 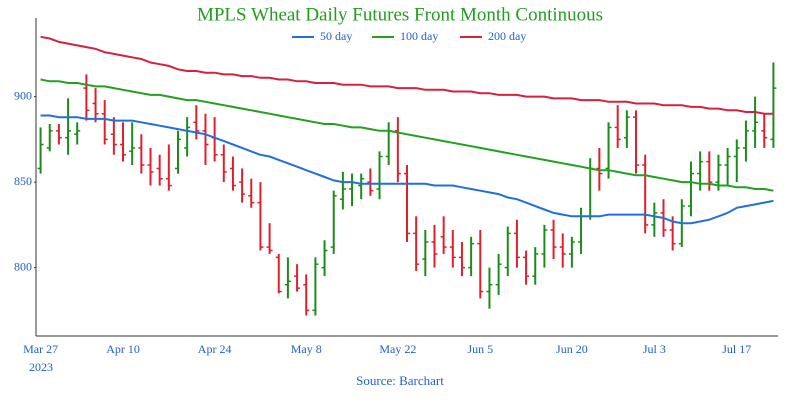 What do you see at coordinates (419, 36) in the screenshot?
I see `legend-label: 100 day` at bounding box center [419, 36].